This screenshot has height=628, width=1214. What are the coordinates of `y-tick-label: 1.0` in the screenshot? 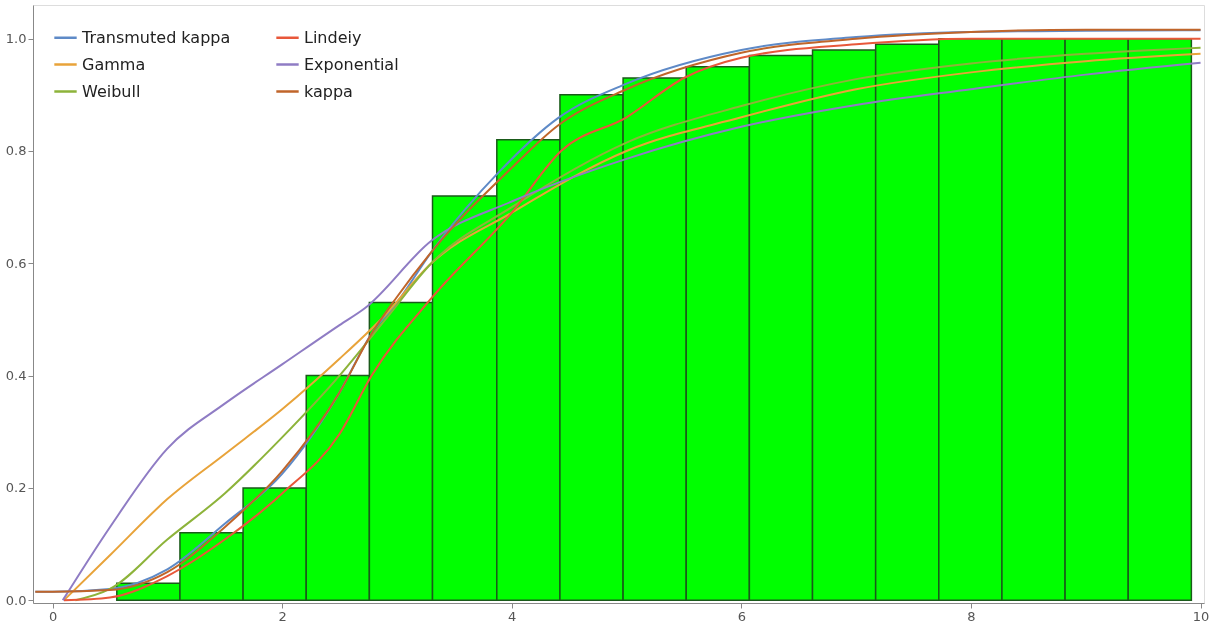 It's located at (16, 39).